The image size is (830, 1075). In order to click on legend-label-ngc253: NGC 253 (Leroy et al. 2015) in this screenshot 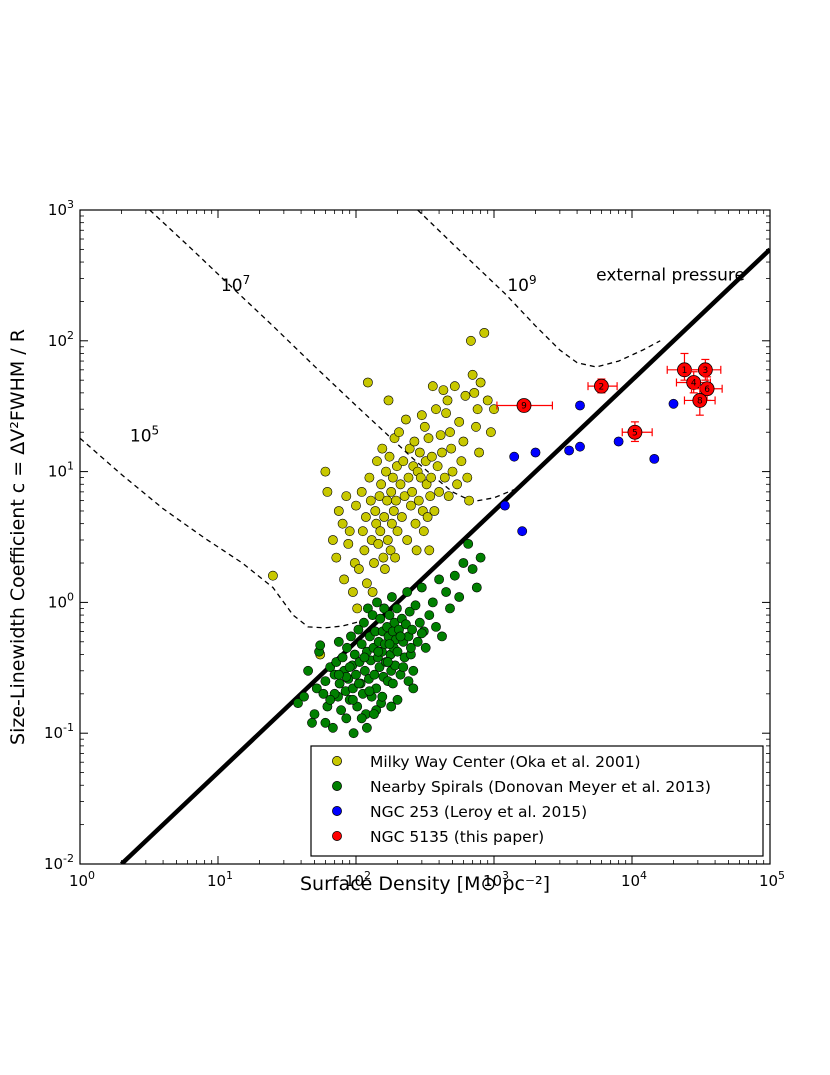, I will do `click(478, 812)`.